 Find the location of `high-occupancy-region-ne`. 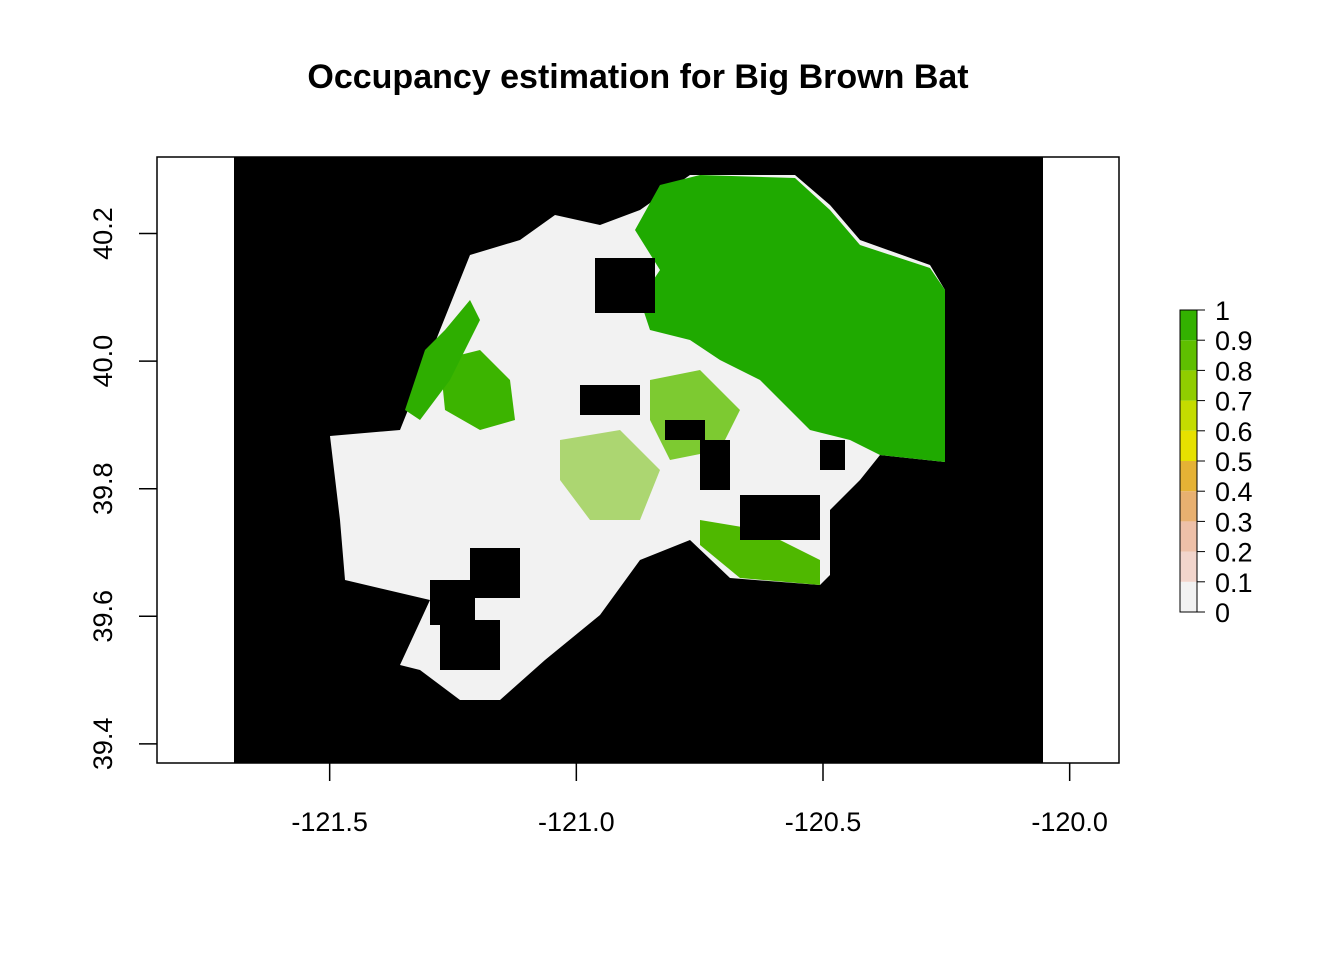

high-occupancy-region-ne is located at coordinates (790, 318).